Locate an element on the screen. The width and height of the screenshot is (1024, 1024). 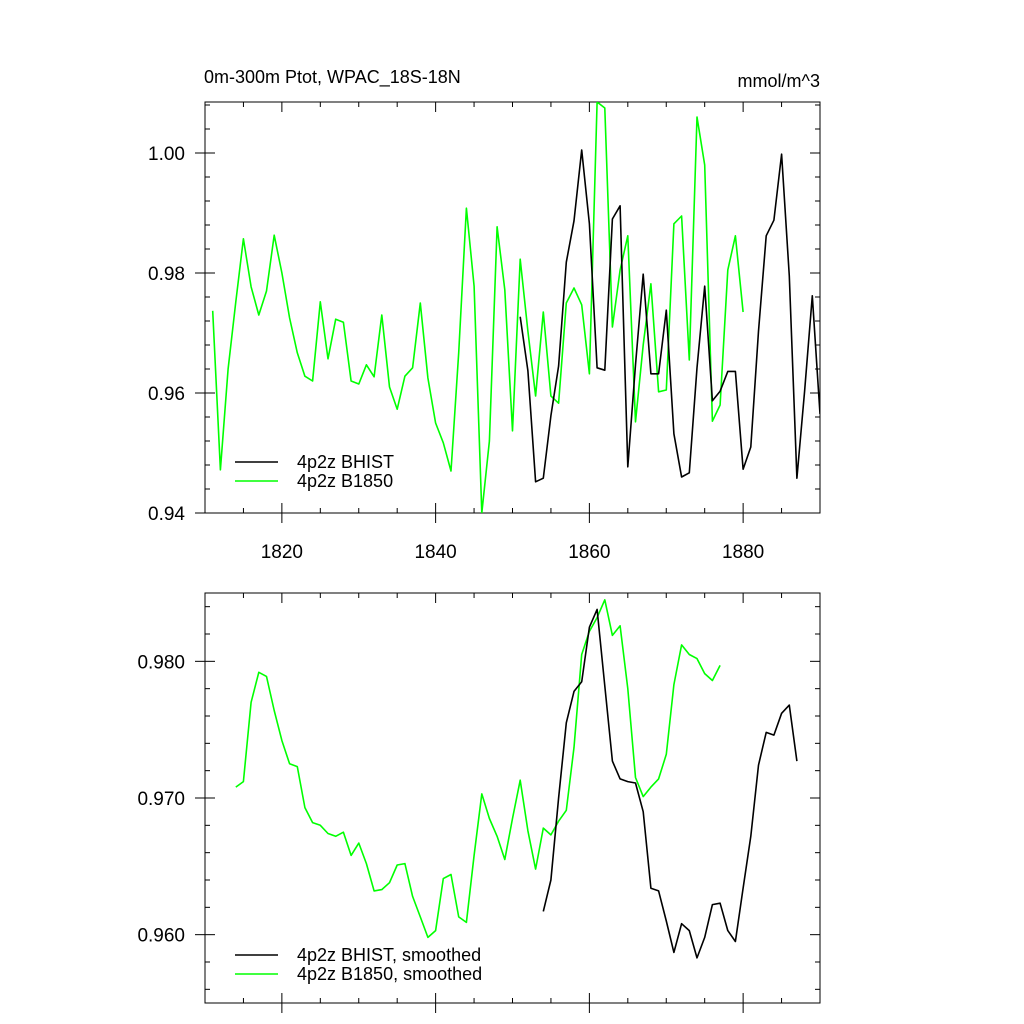
chart-title: 0m-300m Ptot, WPAC_18S-18N is located at coordinates (332, 77).